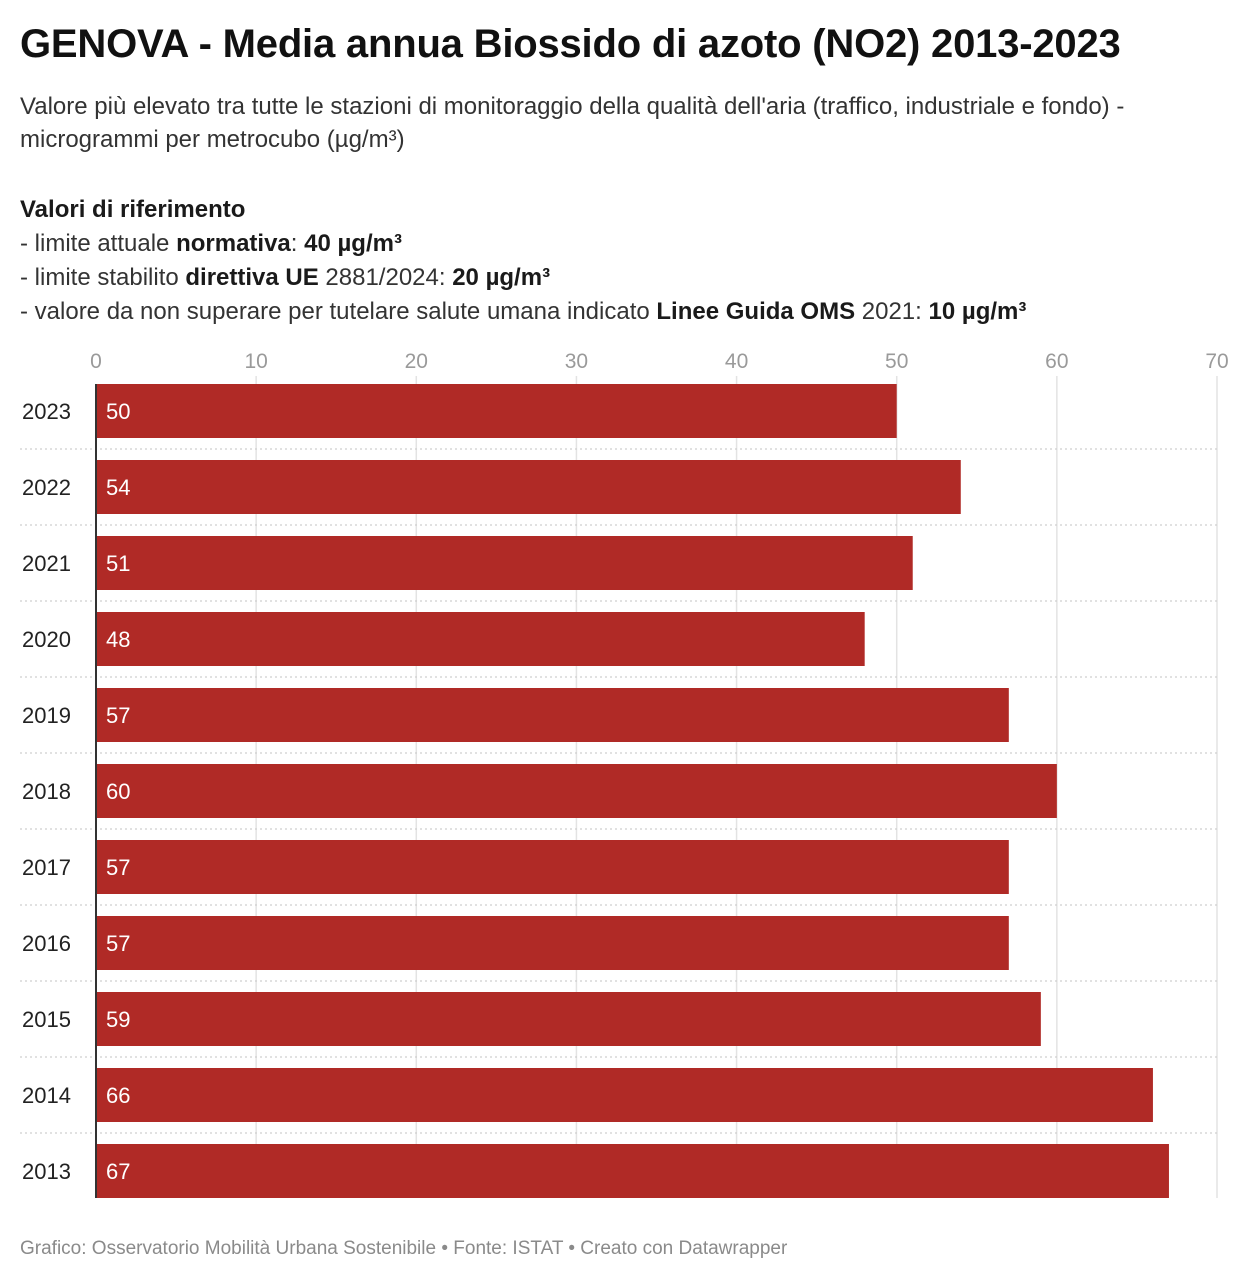 This screenshot has height=1284, width=1240. I want to click on ref-value: 40 µg/m³, so click(353, 243).